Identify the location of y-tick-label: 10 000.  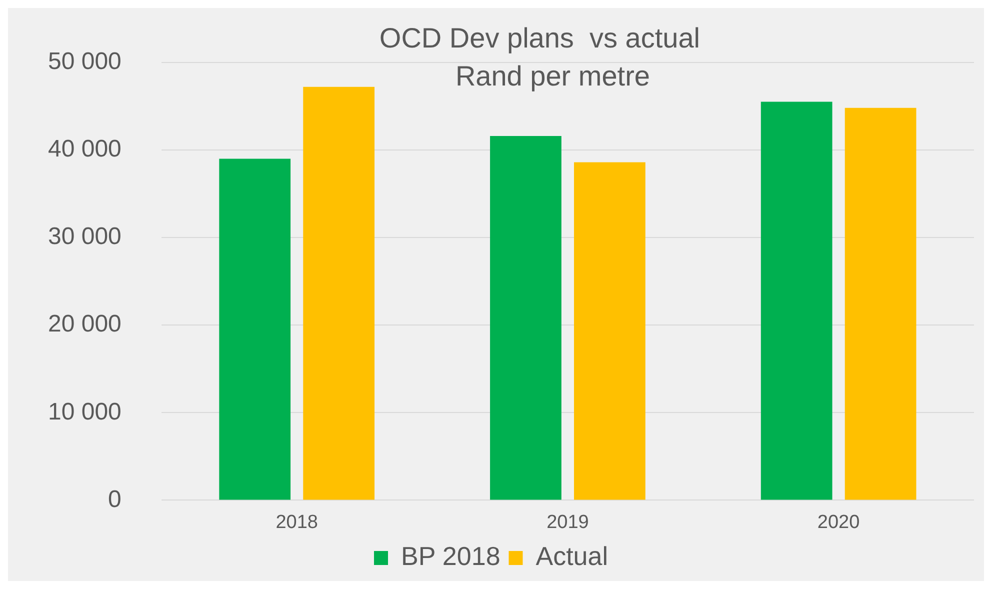
(85, 412).